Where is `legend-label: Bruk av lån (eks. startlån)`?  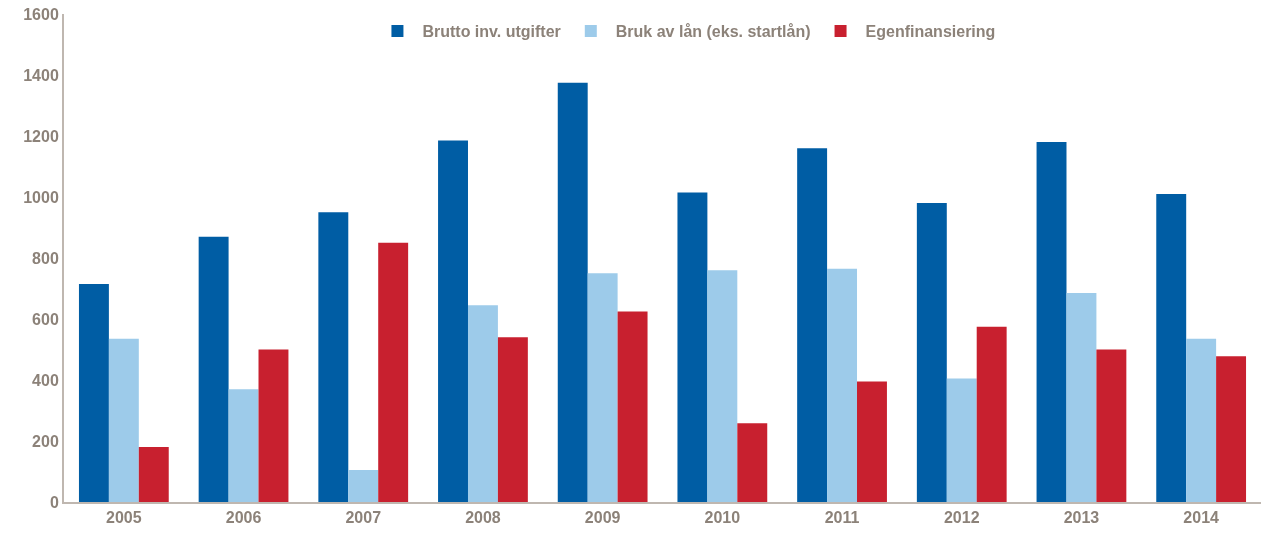
legend-label: Bruk av lån (eks. startlån) is located at coordinates (713, 32).